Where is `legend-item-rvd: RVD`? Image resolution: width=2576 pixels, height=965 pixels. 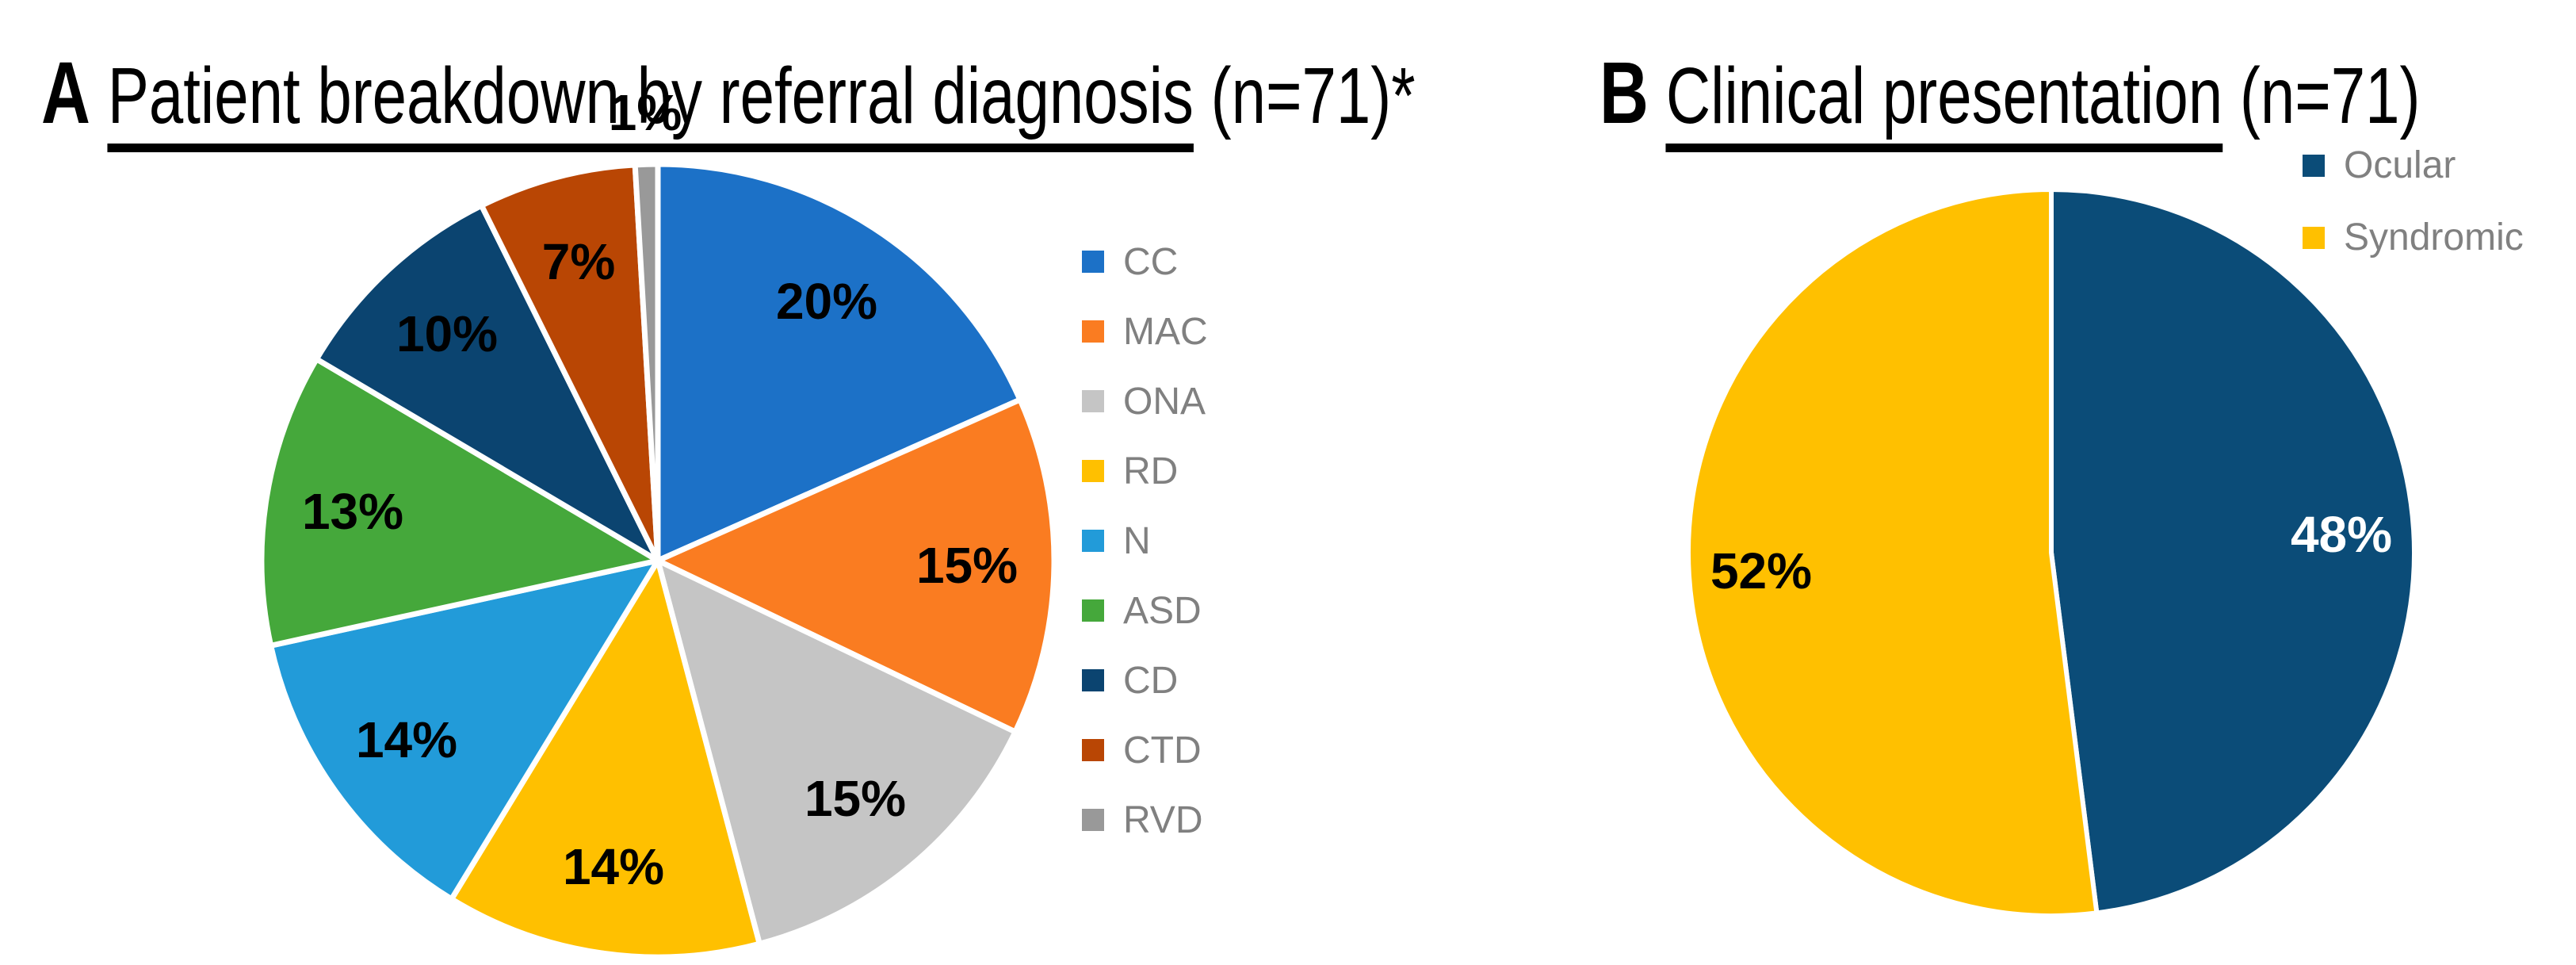 legend-item-rvd: RVD is located at coordinates (1145, 820).